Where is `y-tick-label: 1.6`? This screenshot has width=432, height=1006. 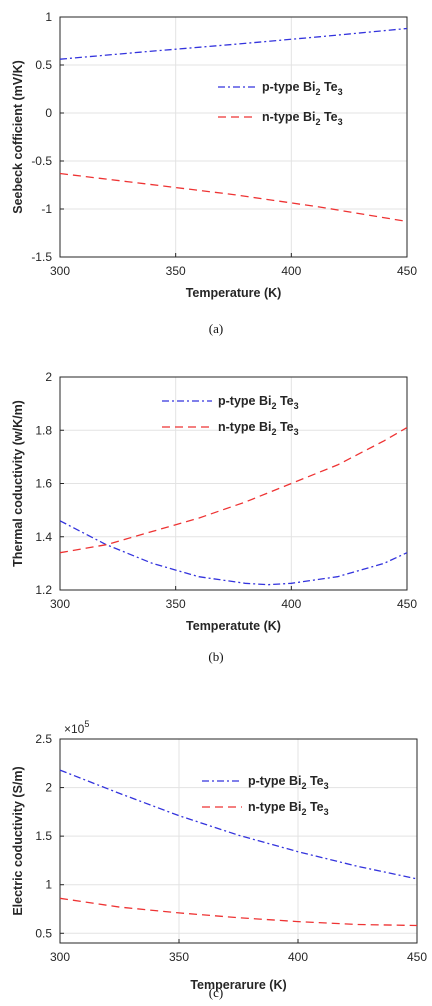
y-tick-label: 1.6 is located at coordinates (43, 484).